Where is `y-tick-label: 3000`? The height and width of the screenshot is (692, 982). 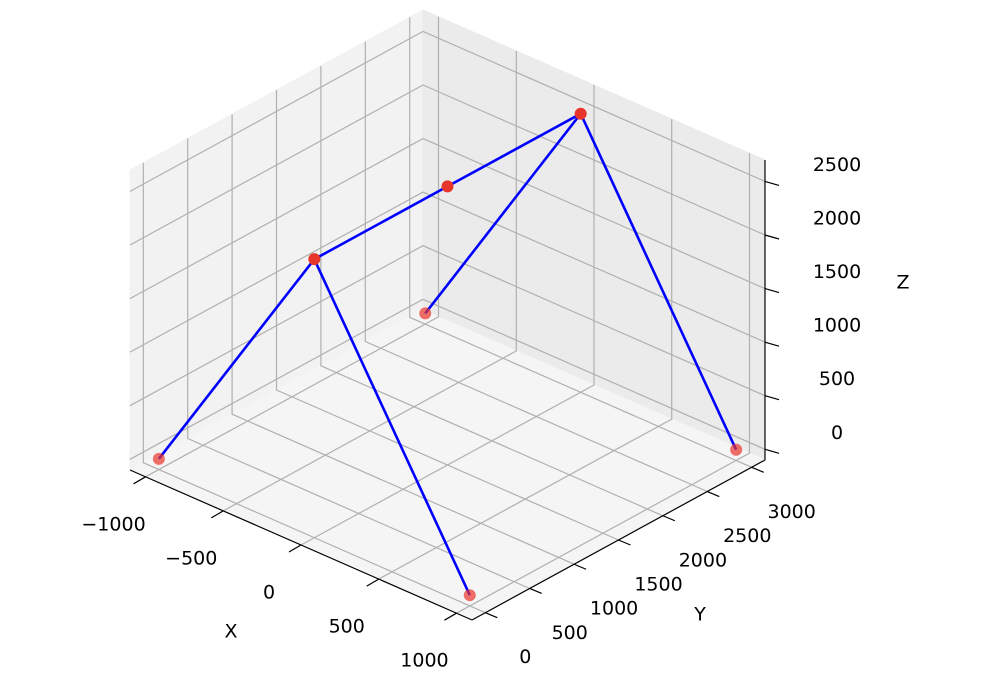
y-tick-label: 3000 is located at coordinates (792, 512).